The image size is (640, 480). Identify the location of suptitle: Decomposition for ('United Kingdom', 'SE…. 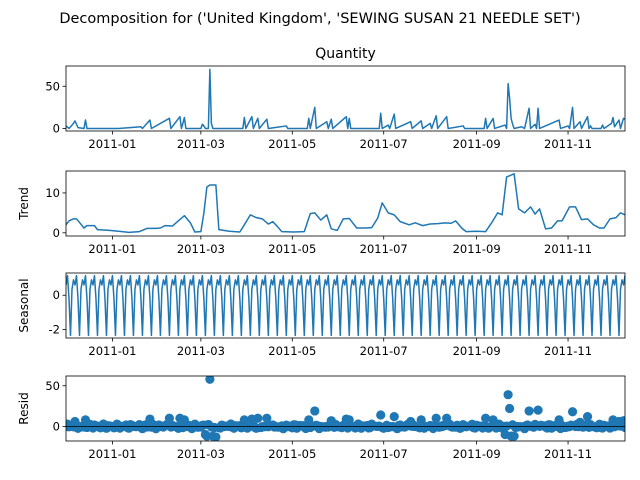
(319, 19).